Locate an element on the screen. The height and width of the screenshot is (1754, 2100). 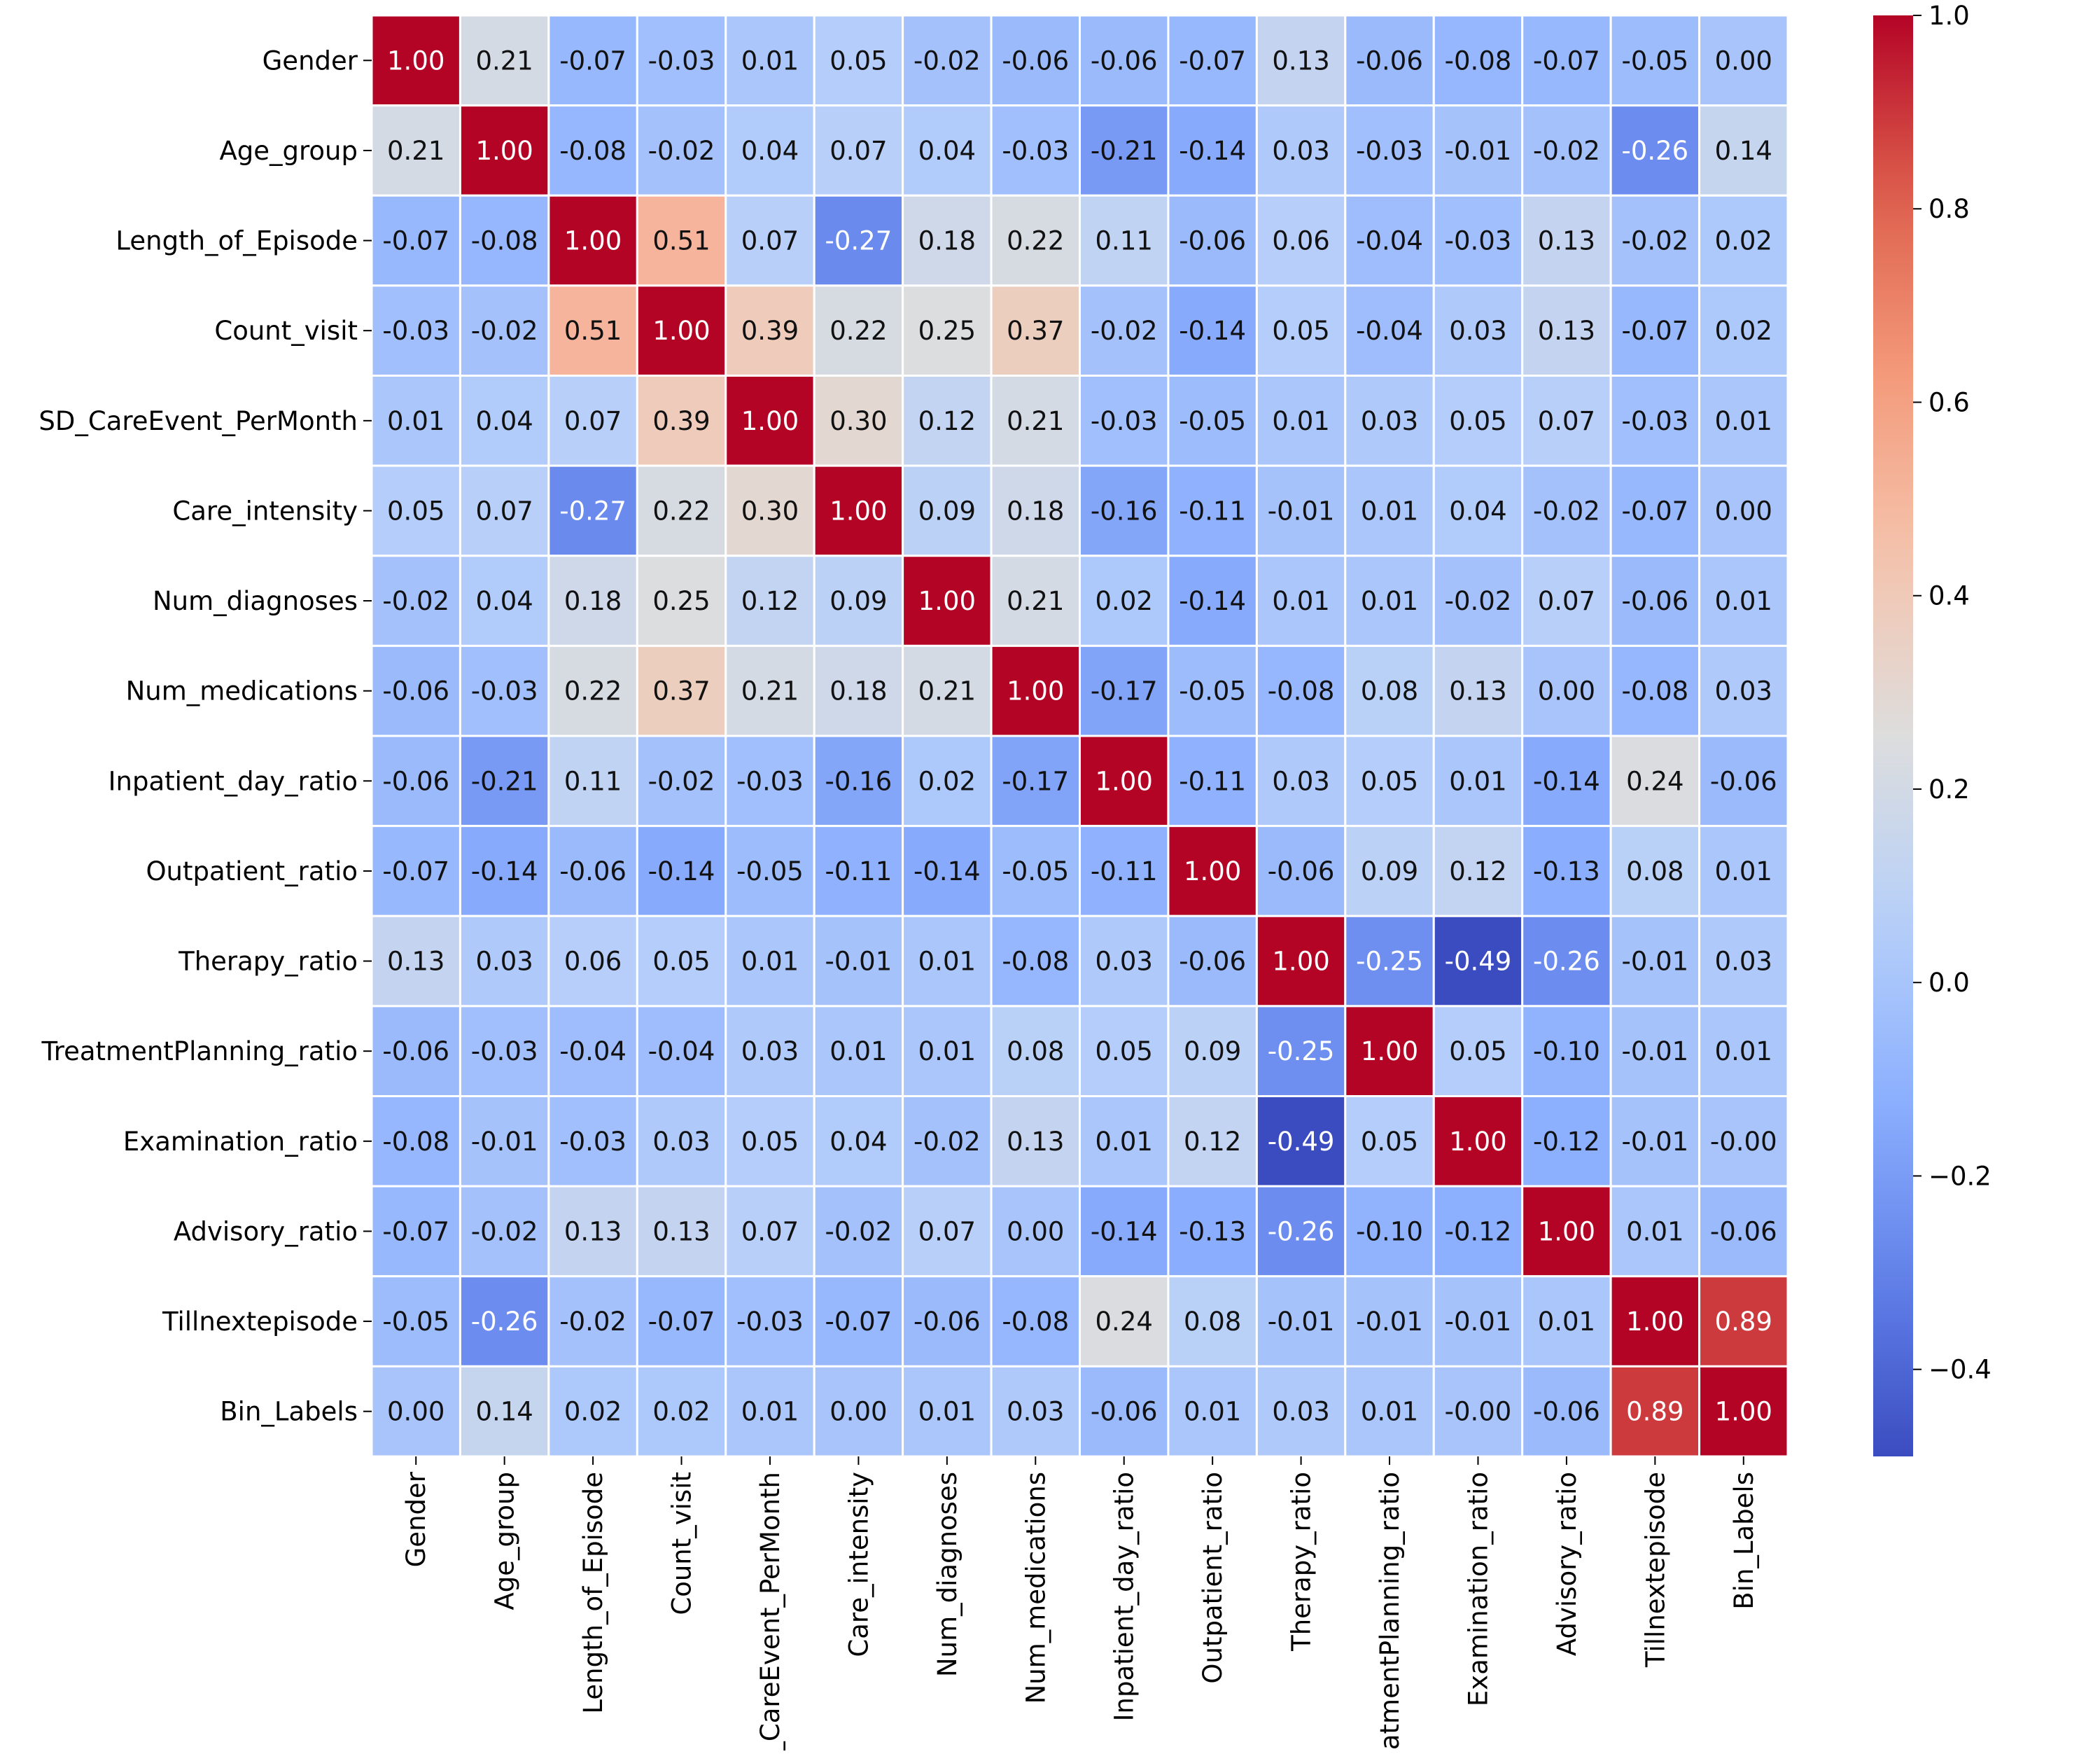
cell-value-label: 0.08 is located at coordinates (1389, 691).